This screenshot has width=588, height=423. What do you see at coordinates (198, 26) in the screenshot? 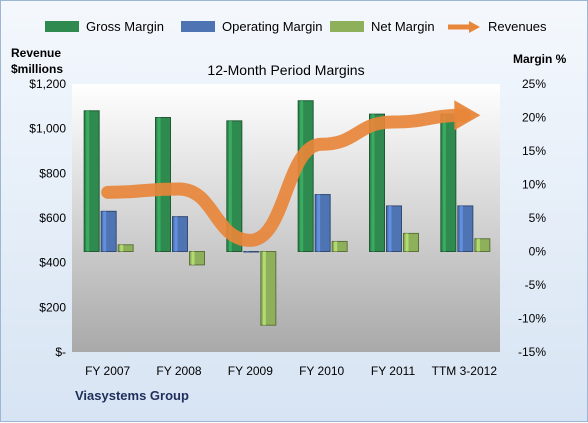
I see `operating-margin-swatch` at bounding box center [198, 26].